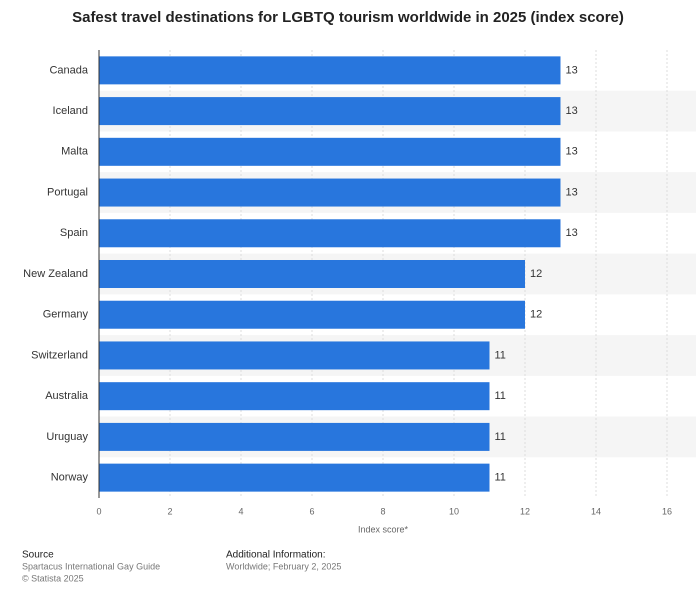  What do you see at coordinates (525, 511) in the screenshot?
I see `x-tick-label: 12` at bounding box center [525, 511].